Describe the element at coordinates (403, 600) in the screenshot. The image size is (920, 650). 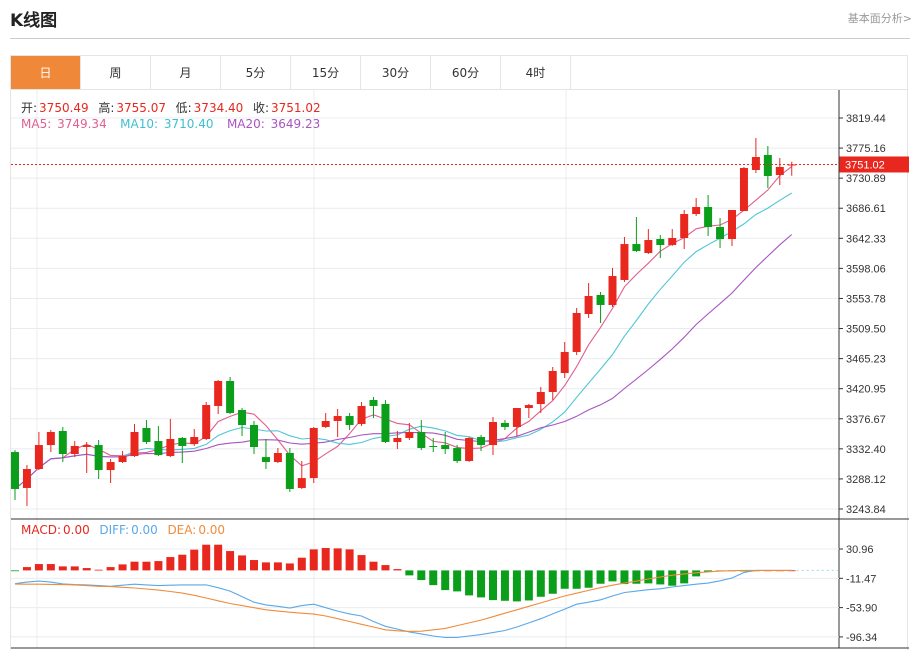
I see `dea-line` at that location.